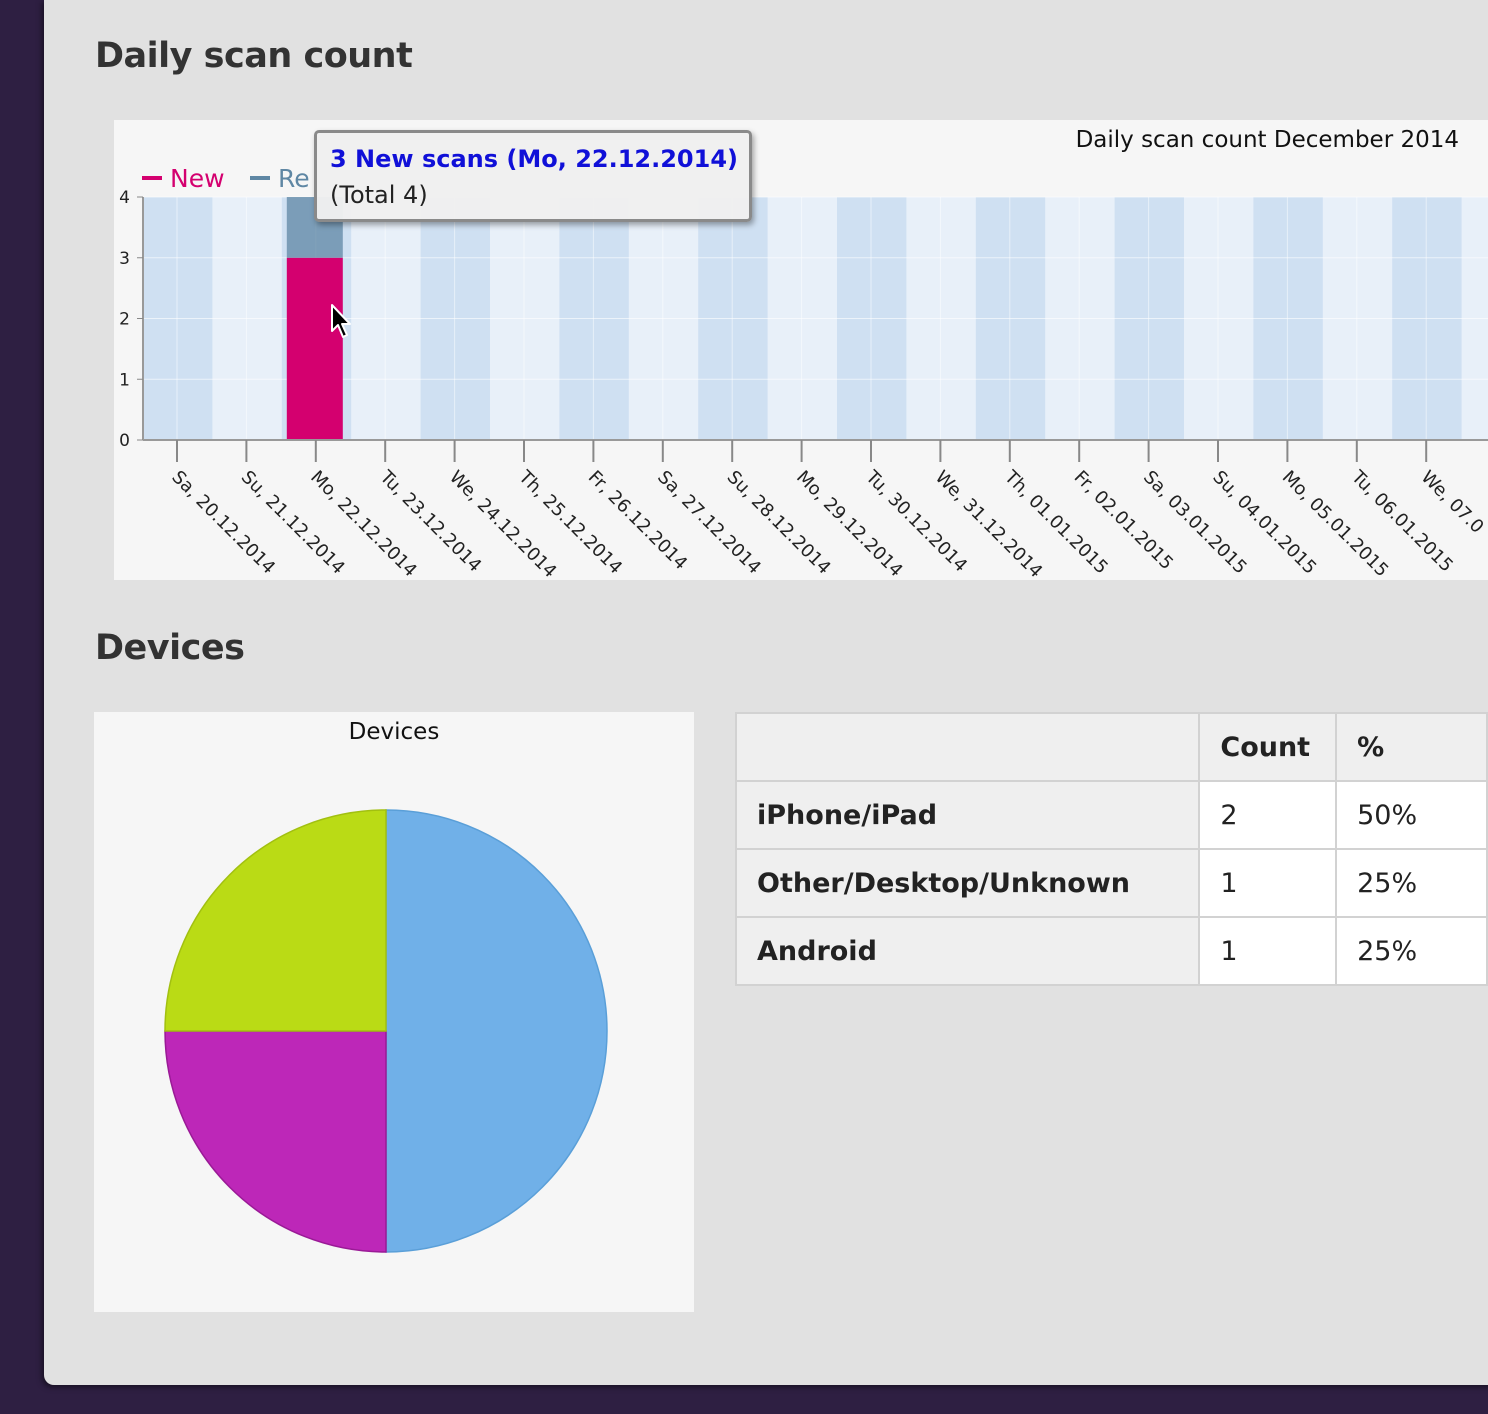 This screenshot has width=1488, height=1414. Describe the element at coordinates (124, 441) in the screenshot. I see `y-tick-label: 0` at that location.